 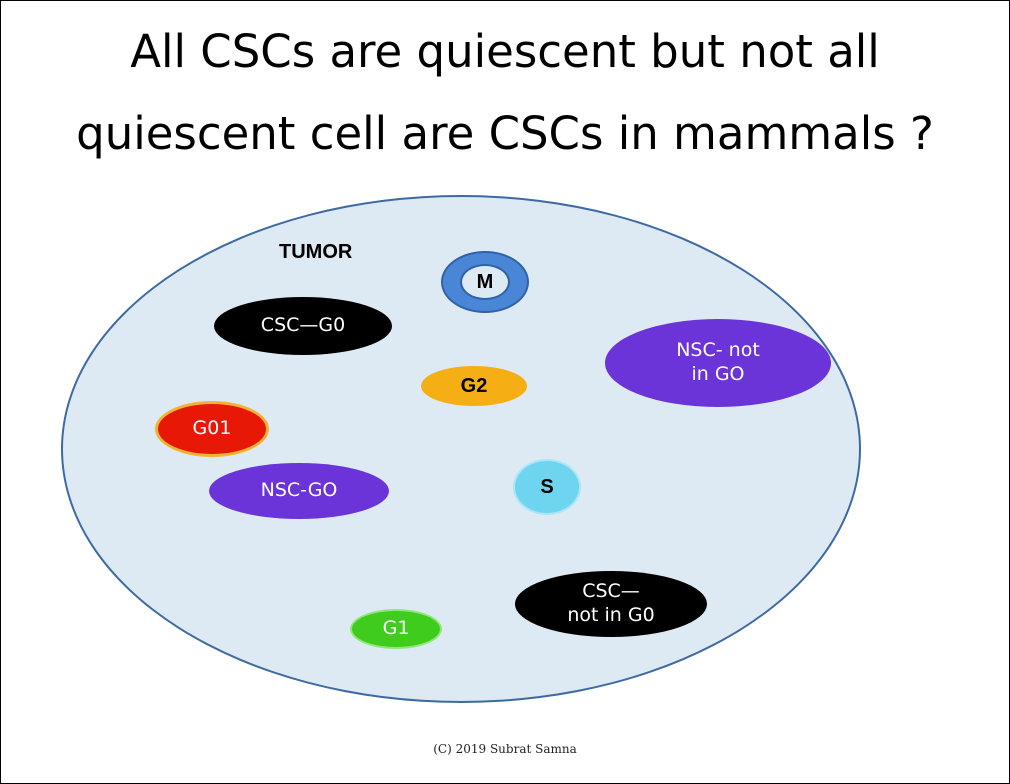 I want to click on copyright-text: (C) 2019 Subrat Samna, so click(x=505, y=749).